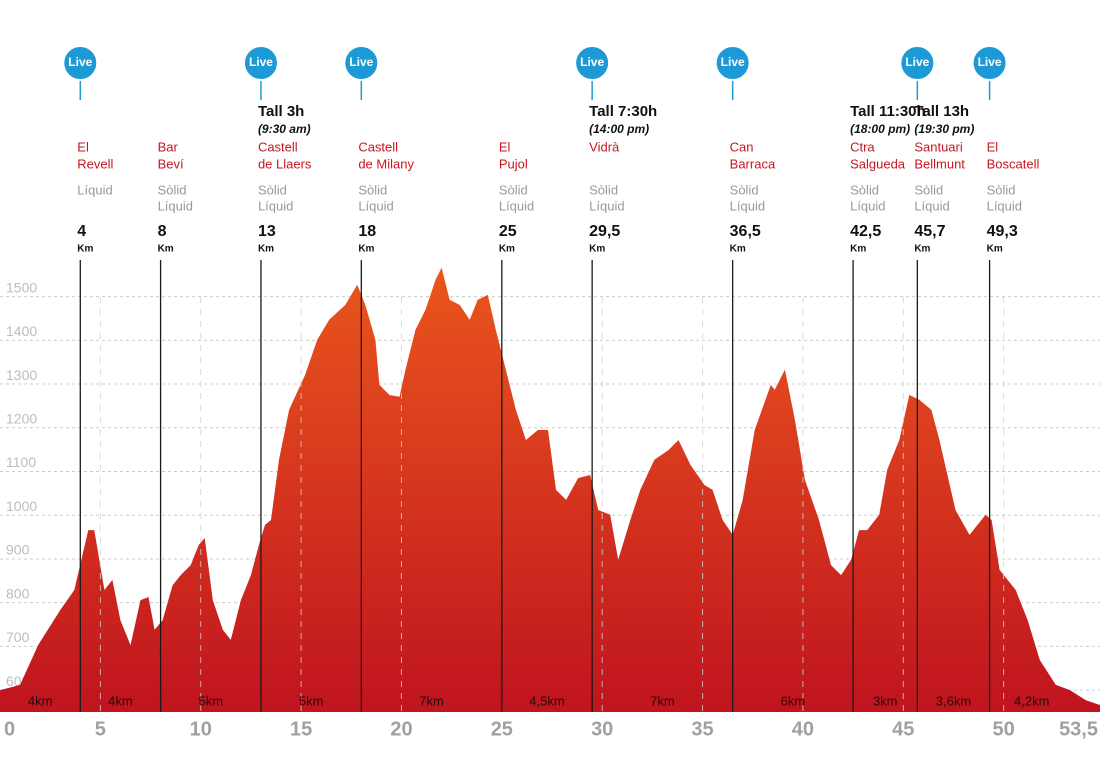  I want to click on station-name: Boscatell, so click(1013, 163).